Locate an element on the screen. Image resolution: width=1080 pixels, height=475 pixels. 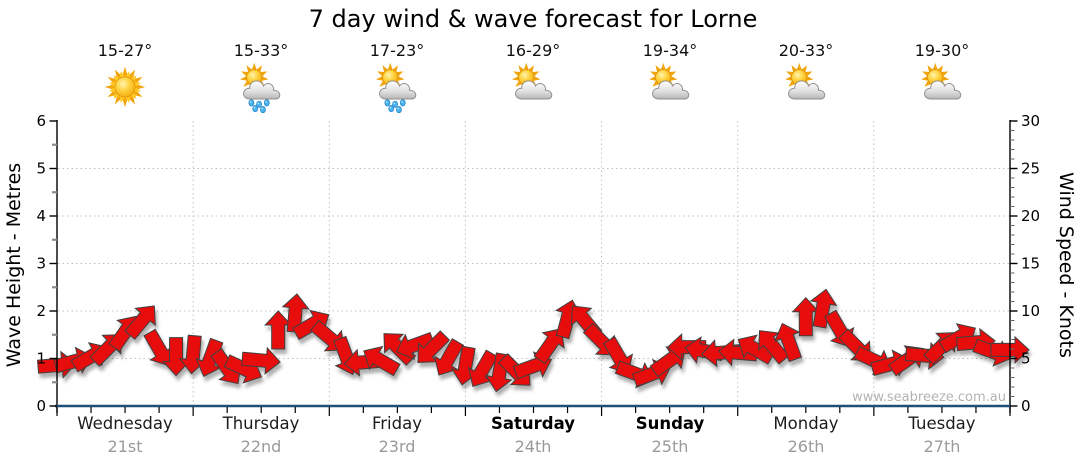
day-name: Wednesday is located at coordinates (125, 423).